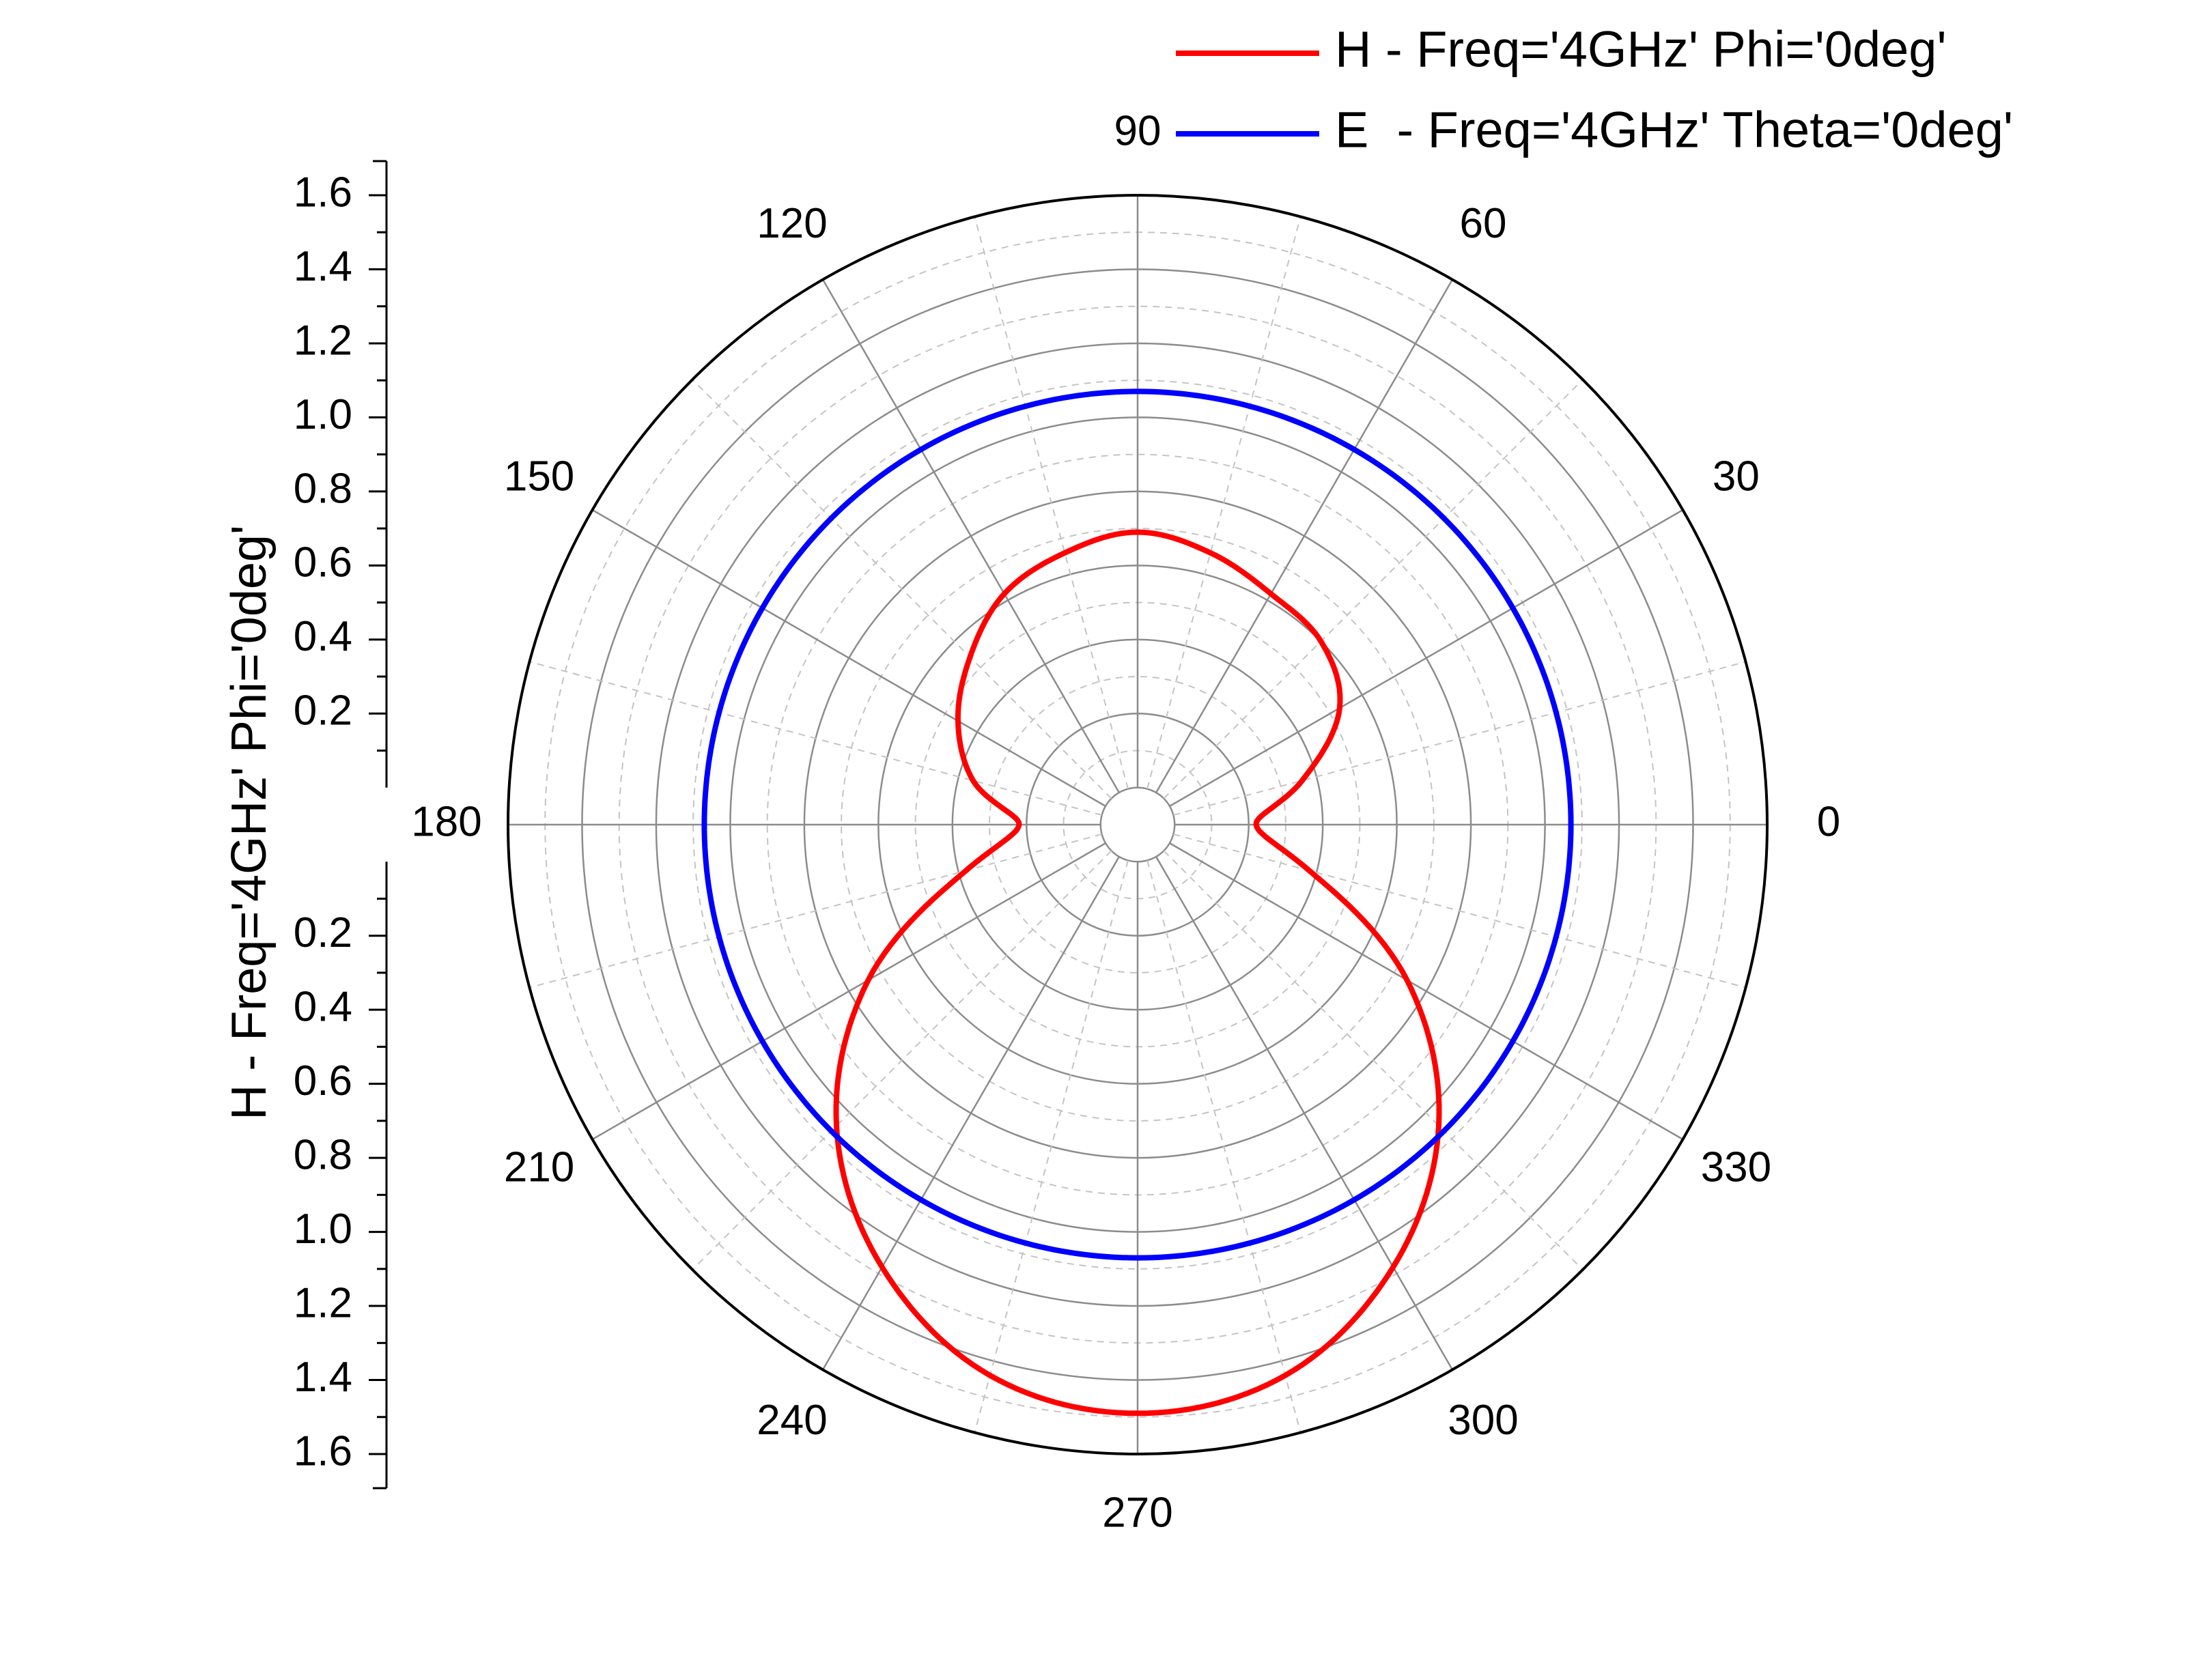 This screenshot has width=2196, height=1680. I want to click on angular-tick-label: 180, so click(446, 821).